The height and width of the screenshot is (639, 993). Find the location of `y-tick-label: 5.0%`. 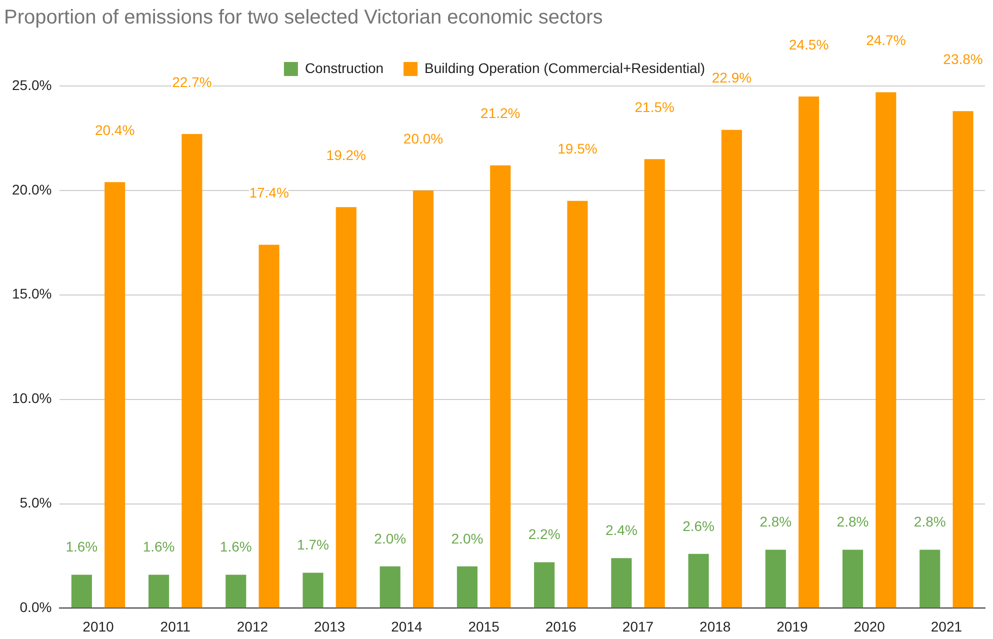

y-tick-label: 5.0% is located at coordinates (36, 502).